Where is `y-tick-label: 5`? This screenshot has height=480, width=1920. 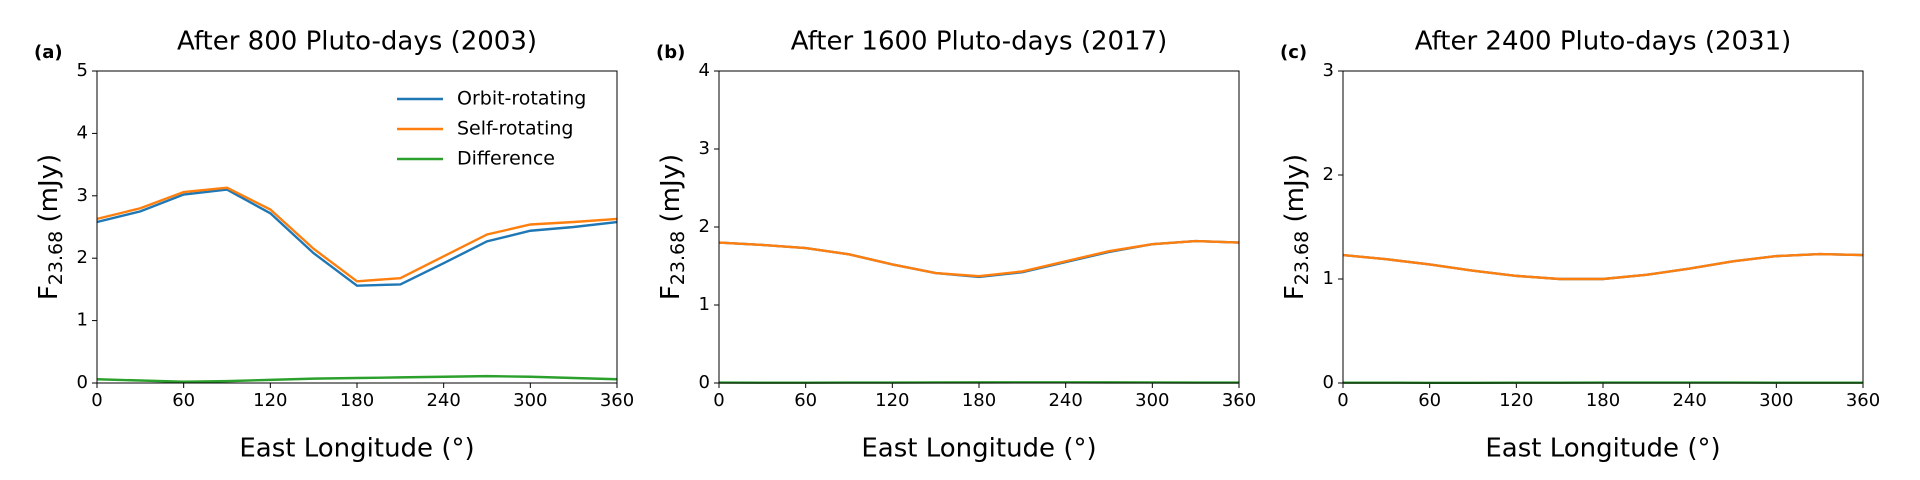
y-tick-label: 5 is located at coordinates (82, 70).